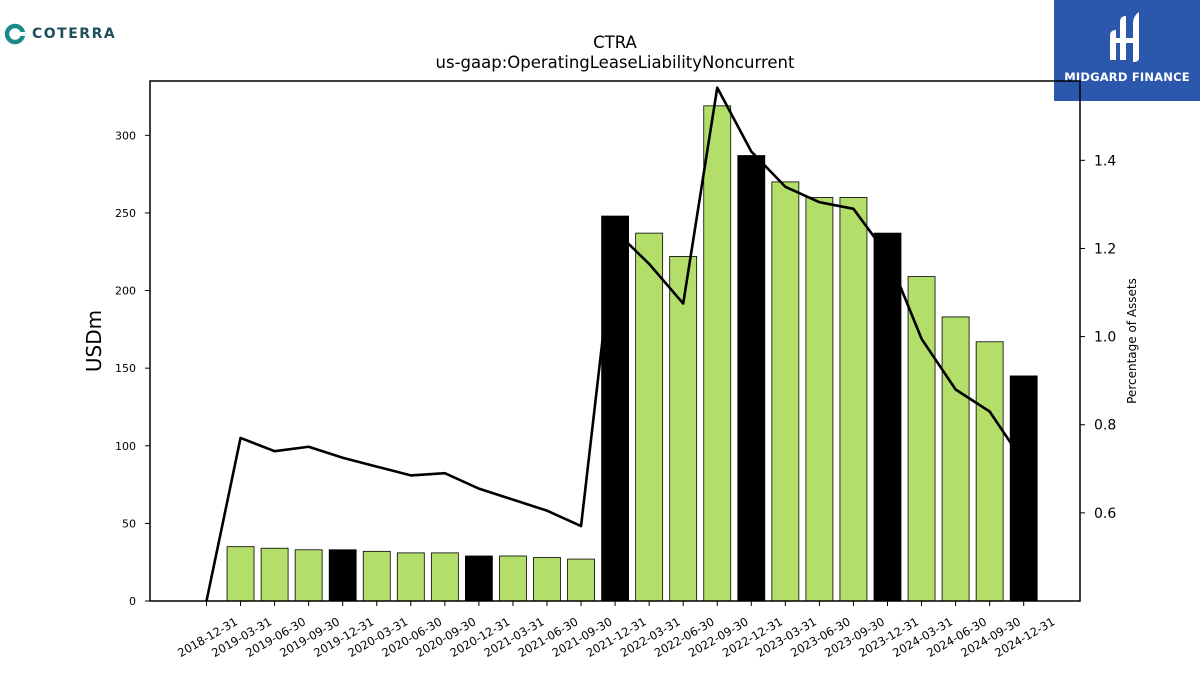  I want to click on y-tick-label: 0, so click(132, 601).